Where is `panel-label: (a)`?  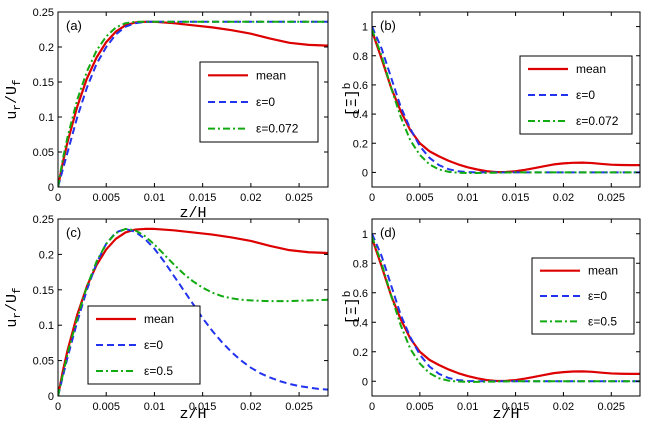
panel-label: (a) is located at coordinates (74, 25).